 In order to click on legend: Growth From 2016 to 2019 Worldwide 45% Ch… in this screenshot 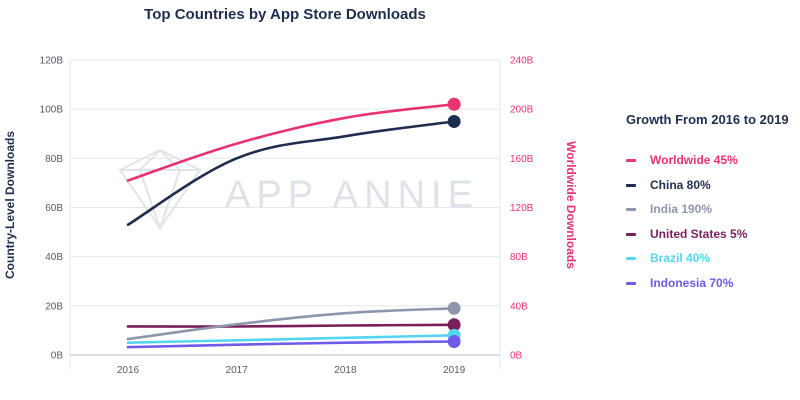, I will do `click(699, 206)`.